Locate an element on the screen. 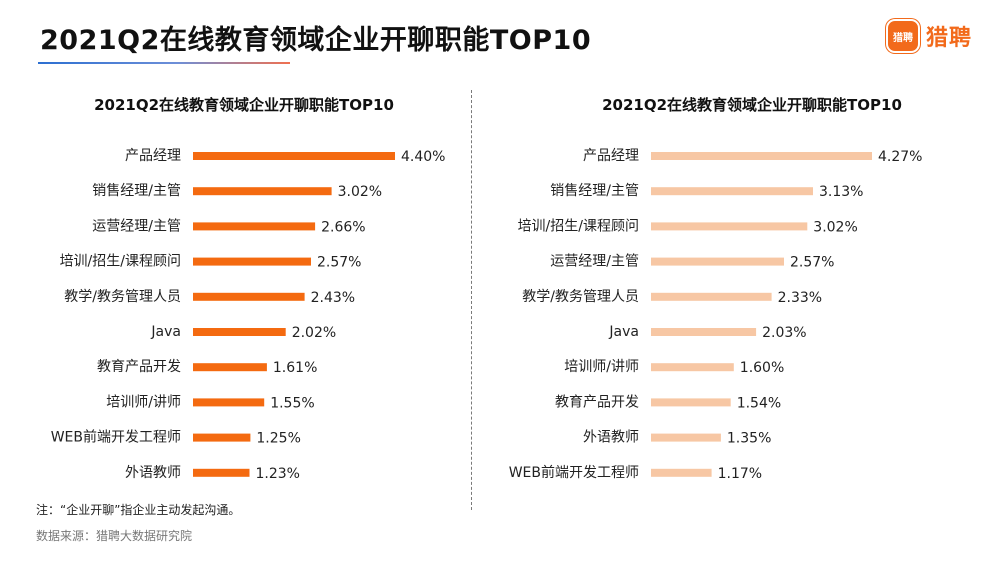 This screenshot has width=1000, height=563. logo-icon: 猎聘 is located at coordinates (903, 36).